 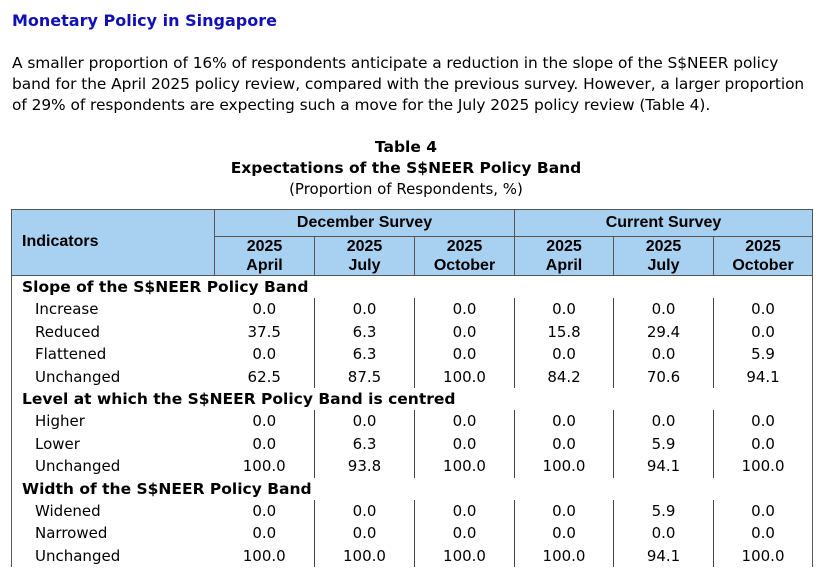 What do you see at coordinates (564, 376) in the screenshot?
I see `value-cell: 84.2` at bounding box center [564, 376].